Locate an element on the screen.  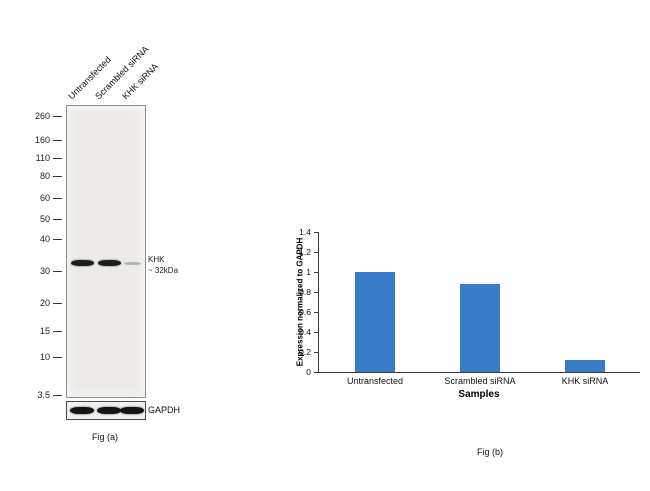
target-protein-label: KHK is located at coordinates (156, 259).